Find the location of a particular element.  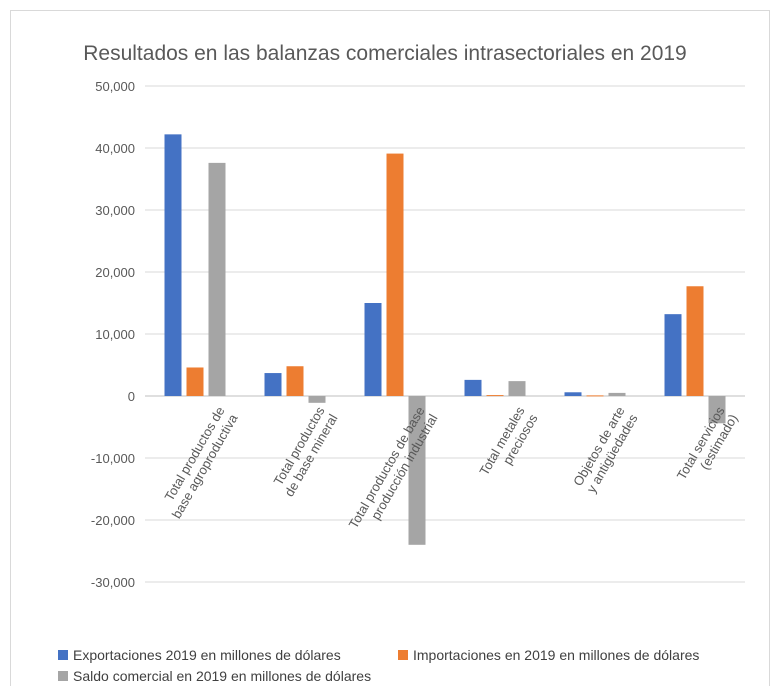

y-tick-label: -20,000 is located at coordinates (113, 520).